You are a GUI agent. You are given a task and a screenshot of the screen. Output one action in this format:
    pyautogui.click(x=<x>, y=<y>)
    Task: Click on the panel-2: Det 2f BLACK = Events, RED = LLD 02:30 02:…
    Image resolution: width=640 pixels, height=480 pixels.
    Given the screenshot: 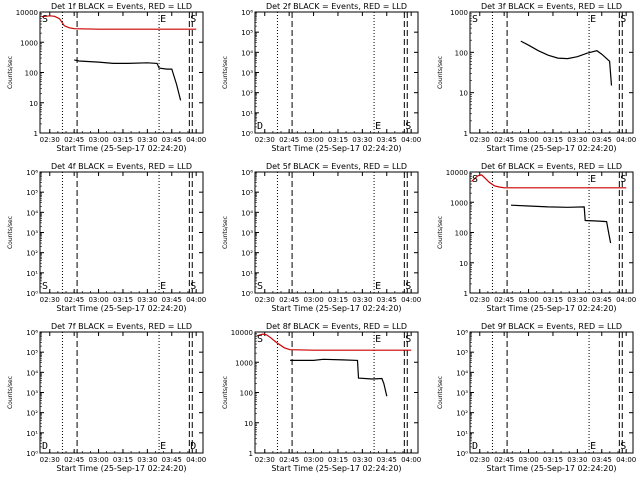 What is the action you would take?
    pyautogui.click(x=321, y=77)
    